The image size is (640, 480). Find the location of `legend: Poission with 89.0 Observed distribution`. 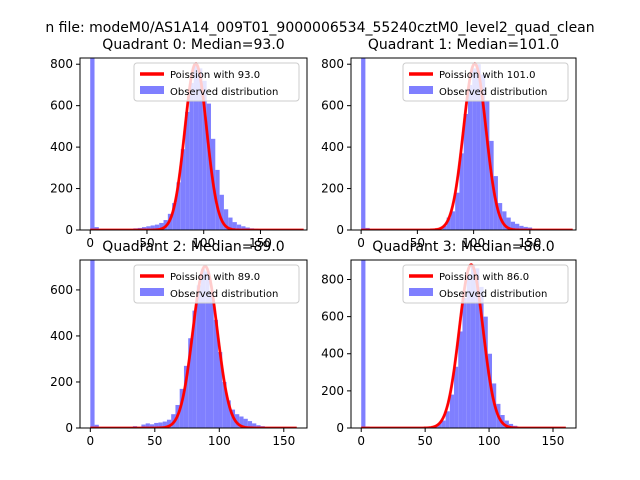

legend: Poission with 89.0 Observed distribution is located at coordinates (216, 284).